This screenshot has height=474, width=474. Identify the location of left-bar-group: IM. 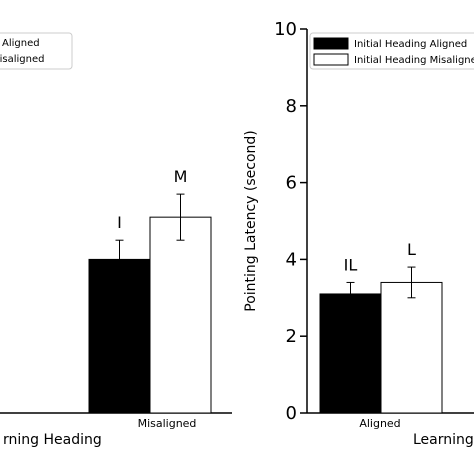
(150, 290).